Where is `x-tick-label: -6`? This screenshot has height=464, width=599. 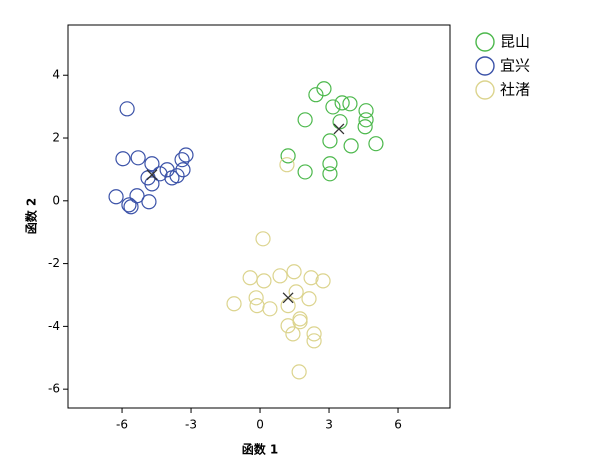
x-tick-label: -6 is located at coordinates (122, 425).